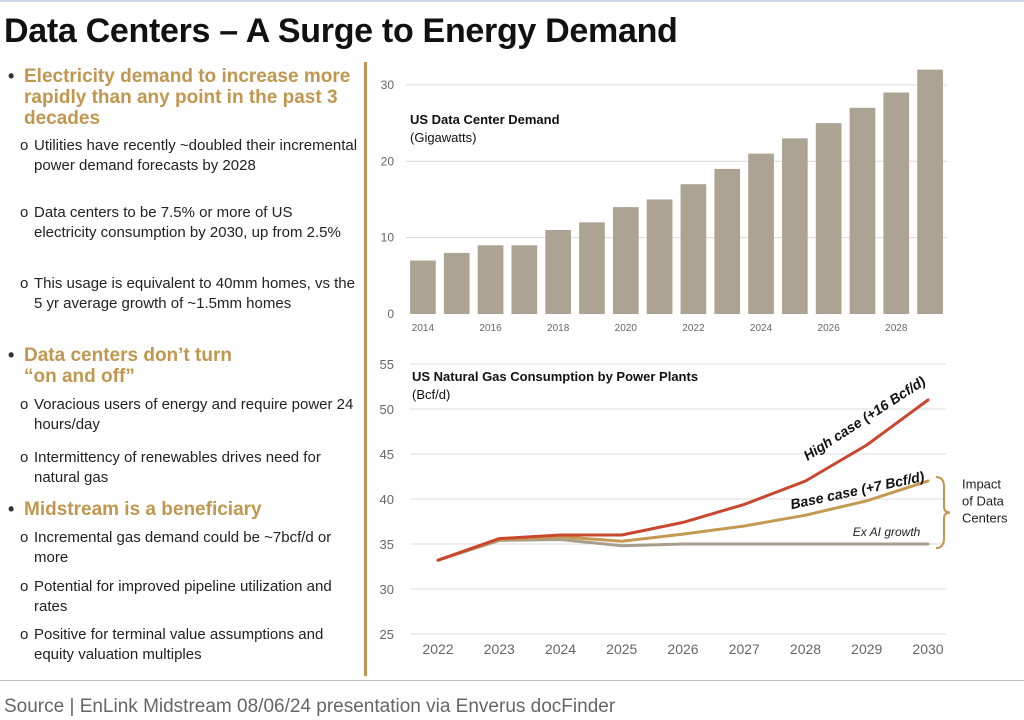 The width and height of the screenshot is (1024, 720). What do you see at coordinates (387, 409) in the screenshot?
I see `line-ytick-label: 50` at bounding box center [387, 409].